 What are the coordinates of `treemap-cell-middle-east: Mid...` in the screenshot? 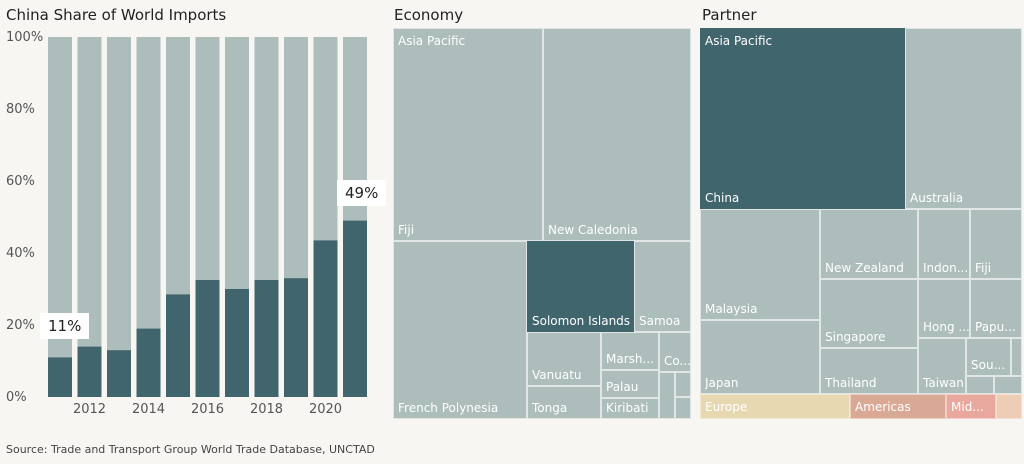 It's located at (971, 406).